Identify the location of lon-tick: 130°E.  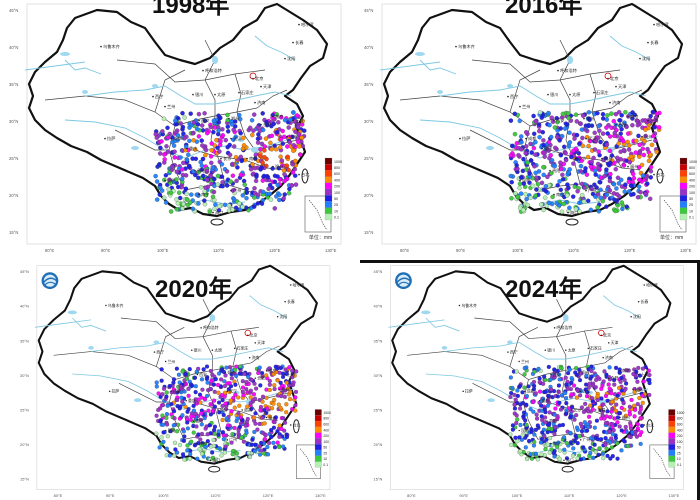
(320, 495).